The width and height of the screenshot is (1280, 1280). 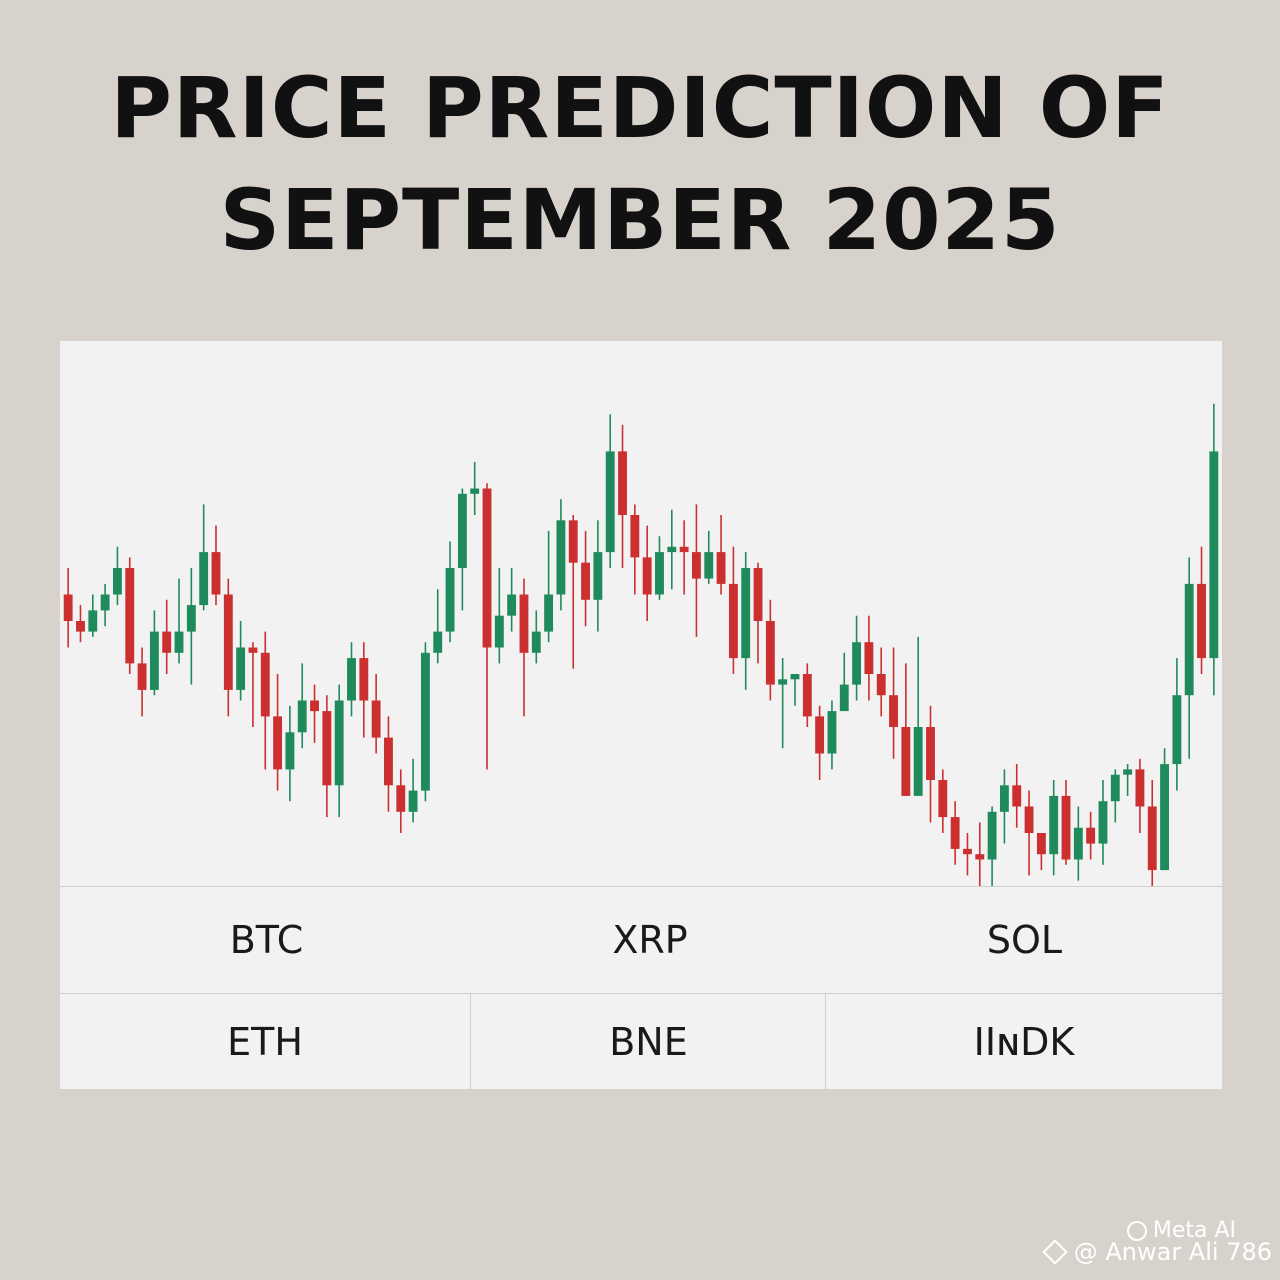 What do you see at coordinates (1024, 940) in the screenshot?
I see `ticker-label: SOL` at bounding box center [1024, 940].